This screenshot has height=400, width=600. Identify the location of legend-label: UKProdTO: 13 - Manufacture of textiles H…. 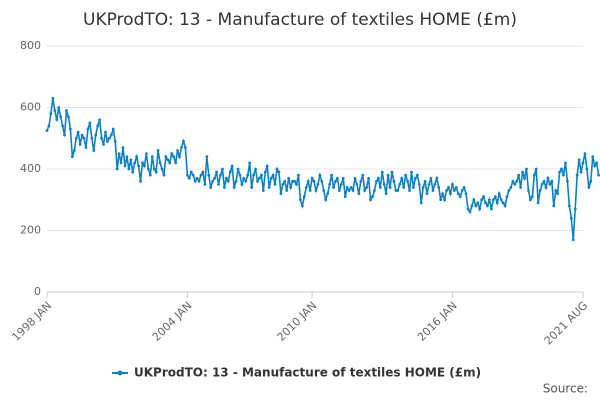
(307, 373).